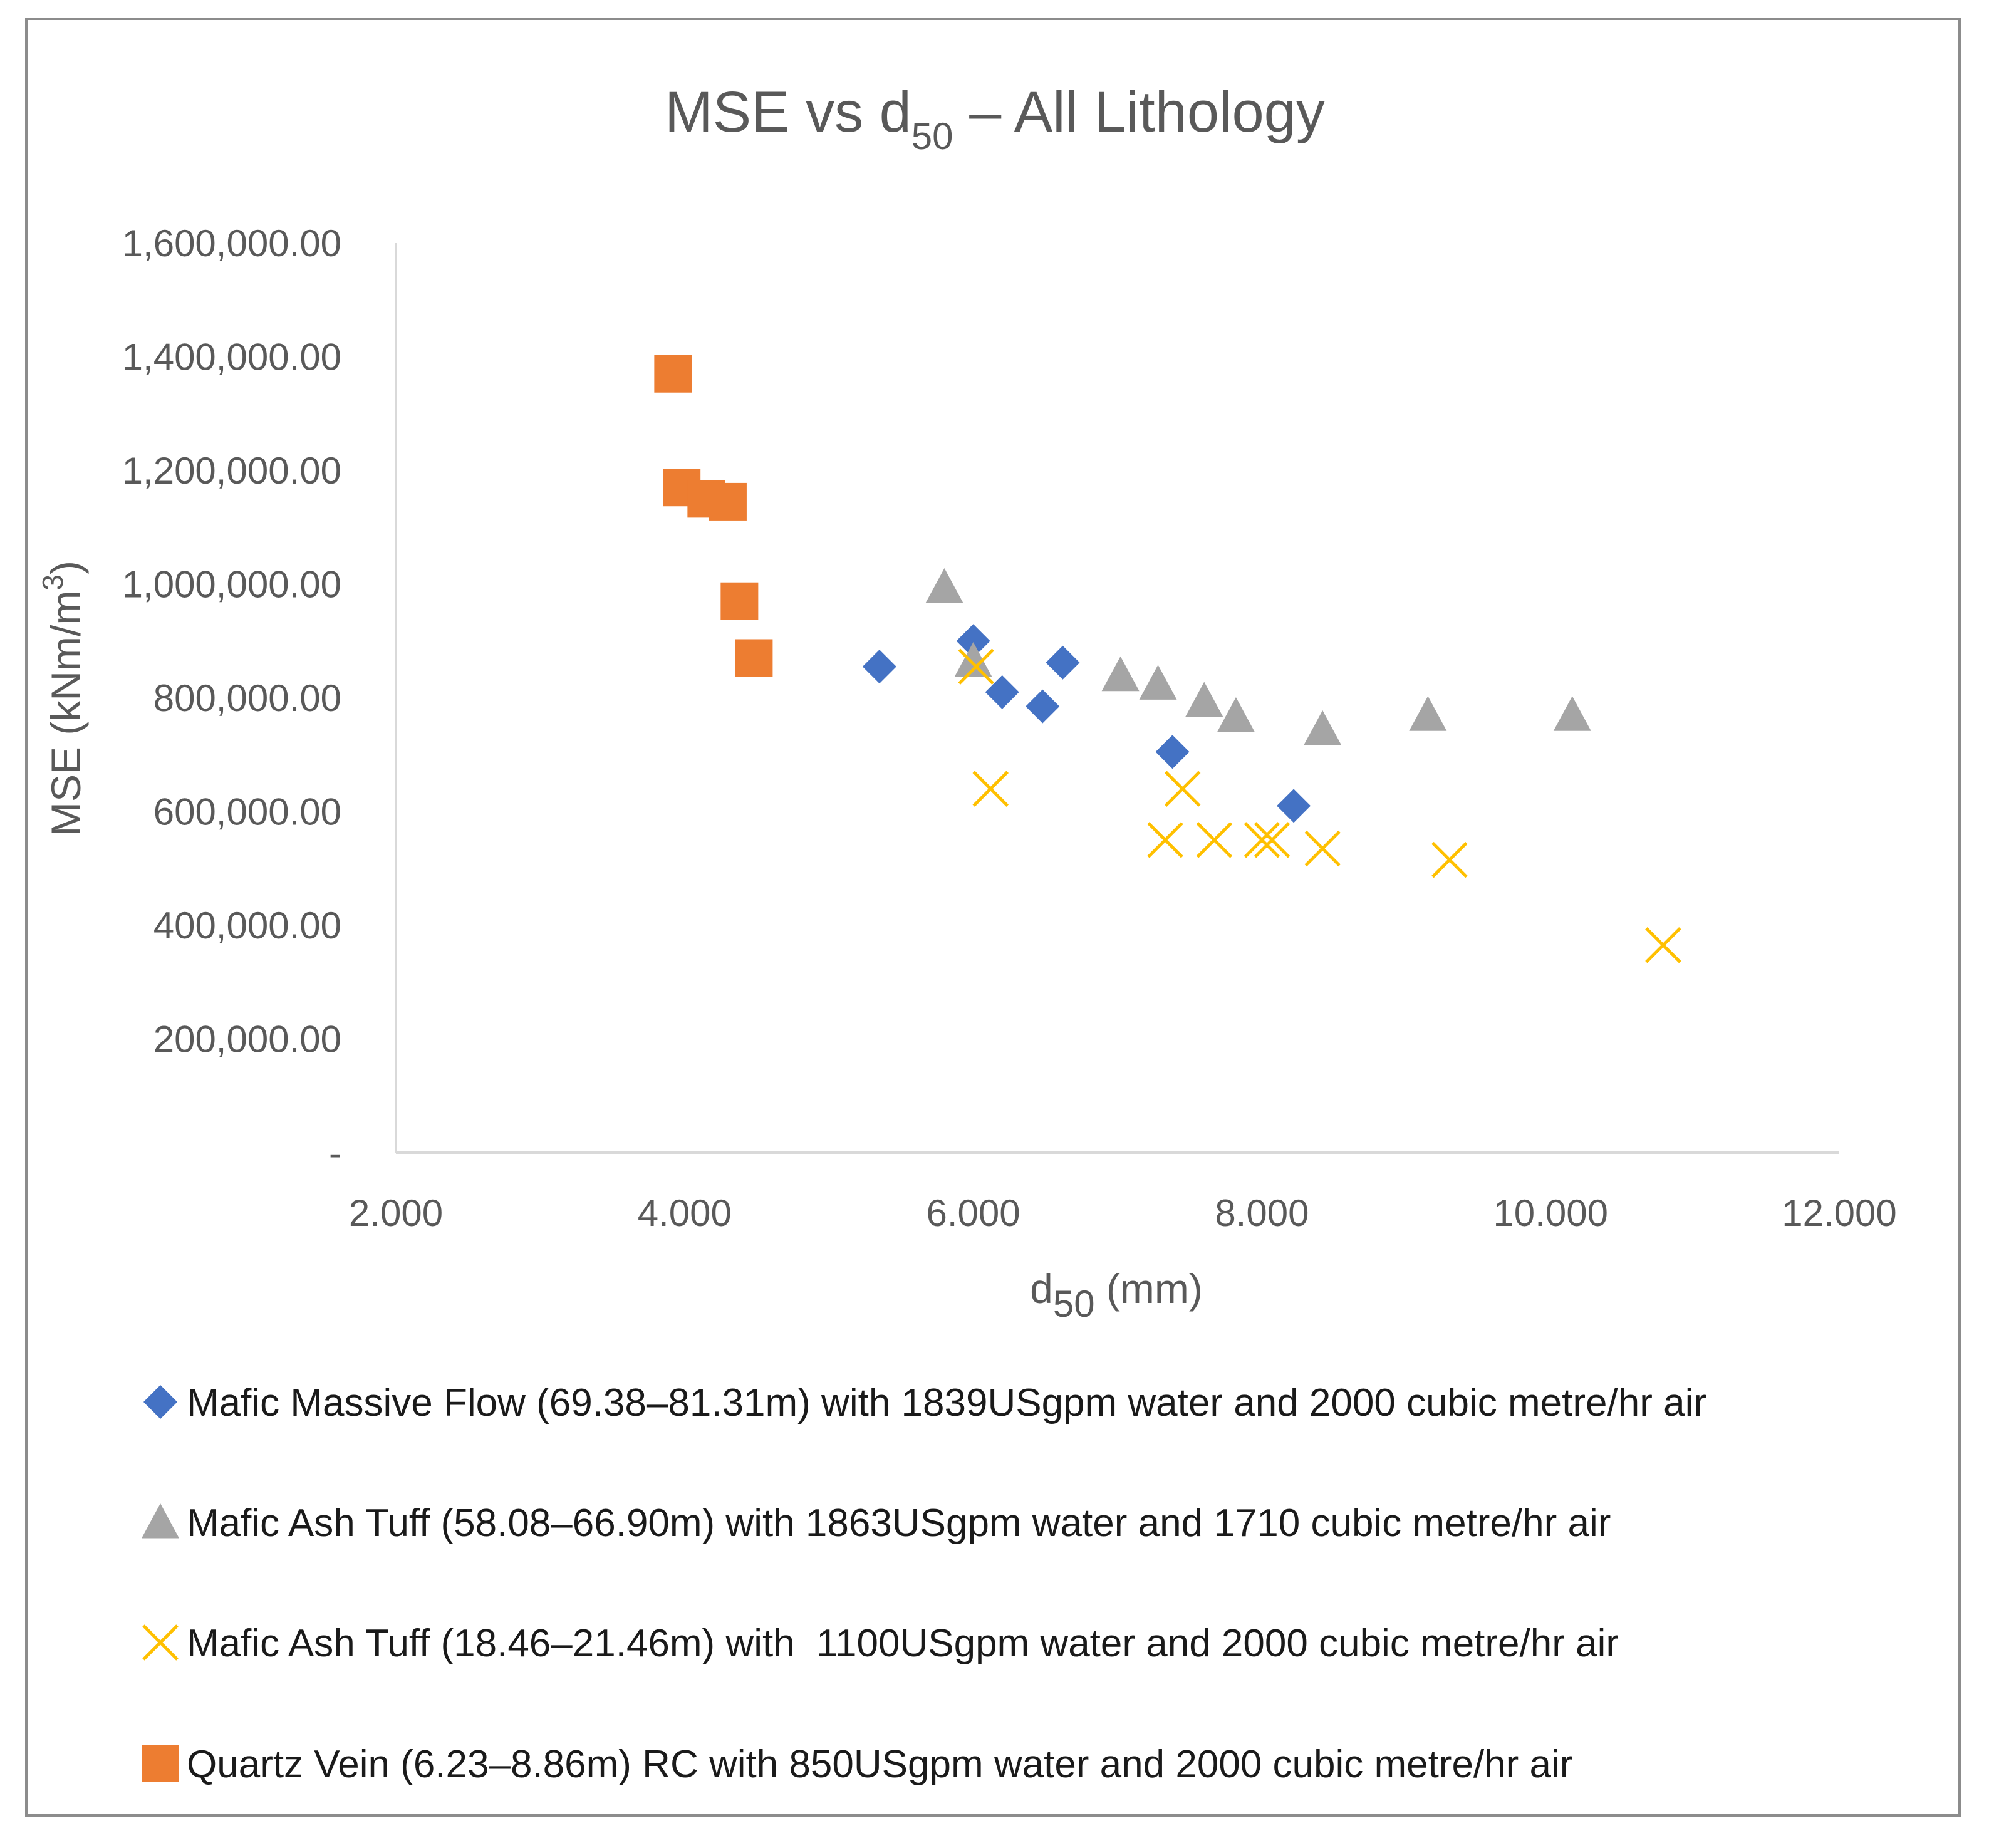 The image size is (1989, 1848). What do you see at coordinates (1839, 1213) in the screenshot?
I see `x-tick-label: 12.000` at bounding box center [1839, 1213].